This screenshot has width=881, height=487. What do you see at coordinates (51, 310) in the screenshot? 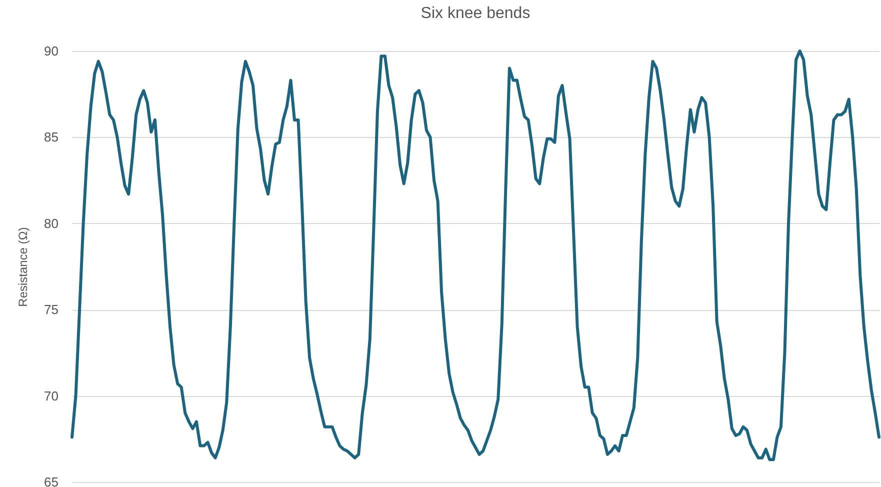
I see `y-tick-label: 75` at bounding box center [51, 310].